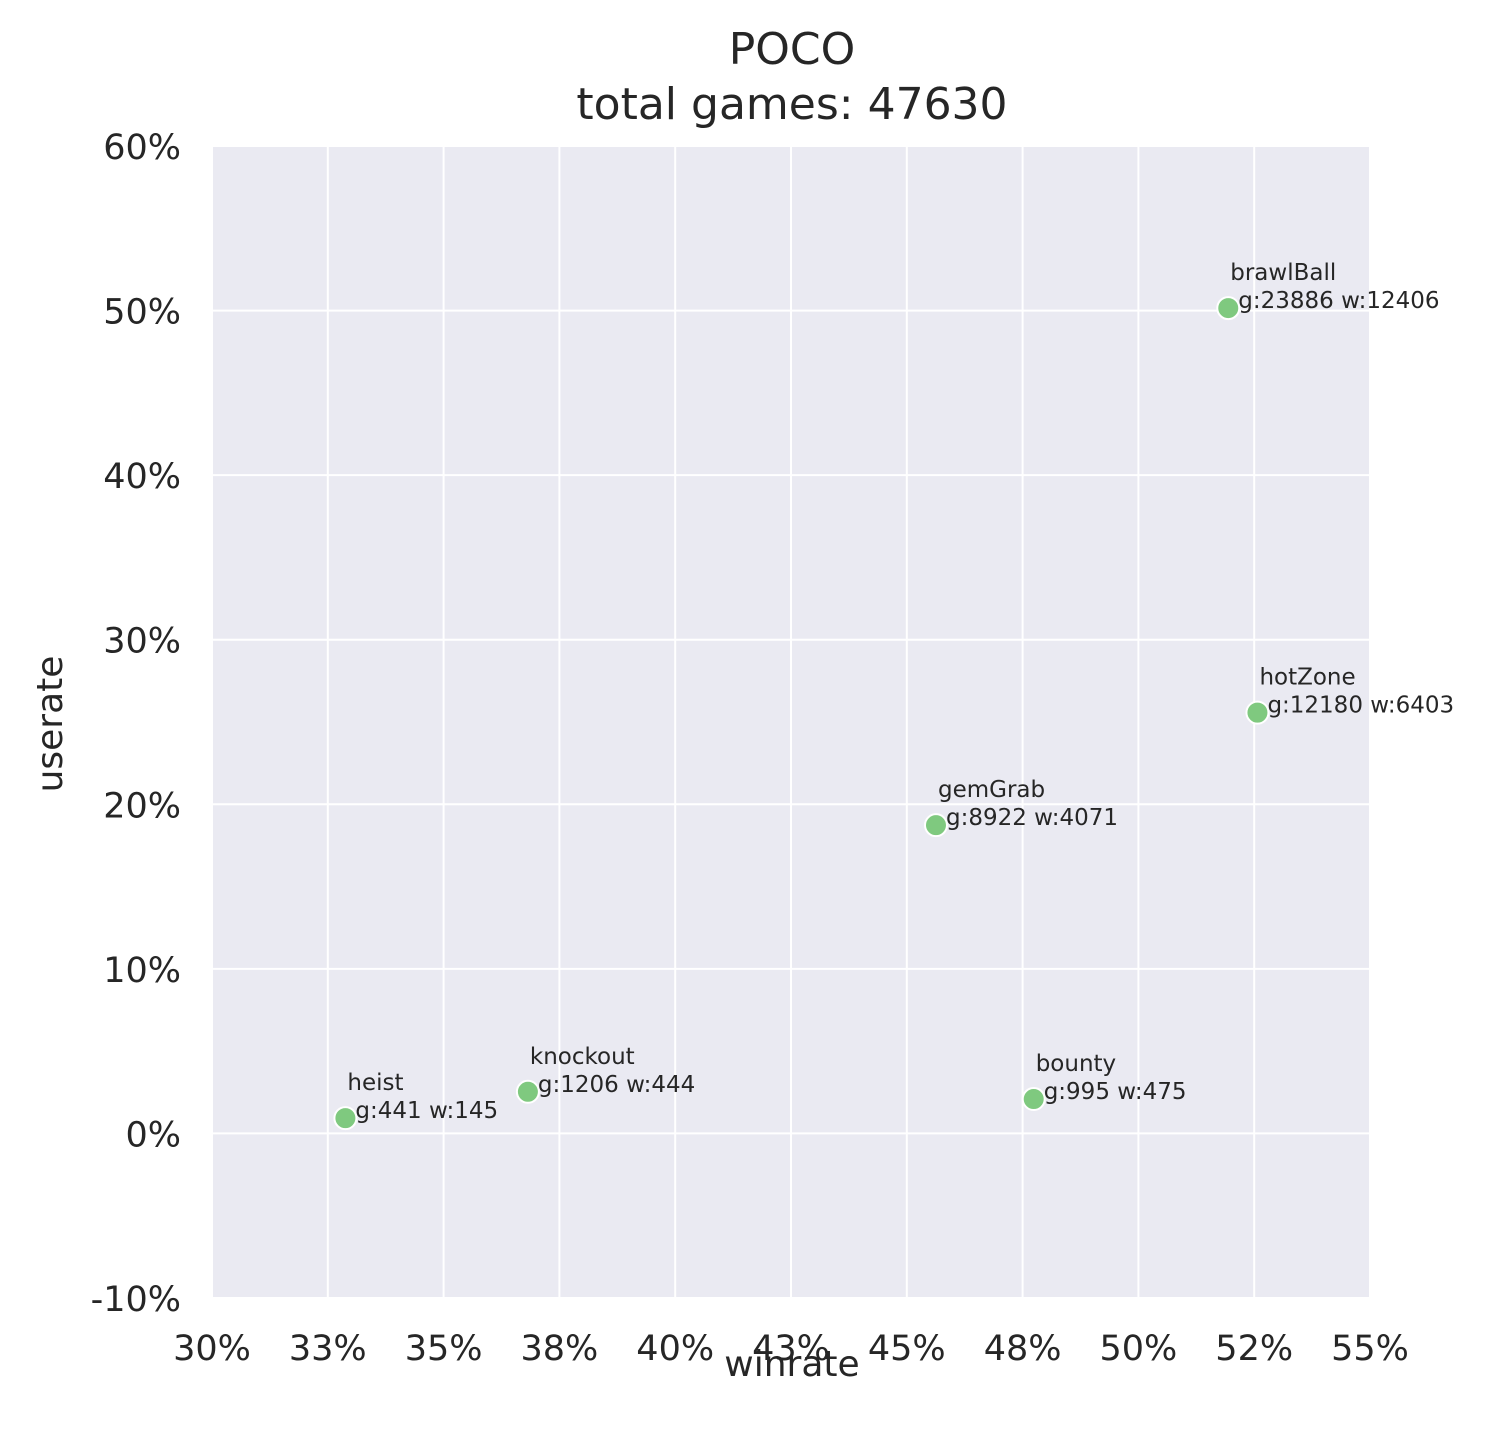 The width and height of the screenshot is (1492, 1451). Describe the element at coordinates (444, 1349) in the screenshot. I see `x-tick-label: 35%` at that location.